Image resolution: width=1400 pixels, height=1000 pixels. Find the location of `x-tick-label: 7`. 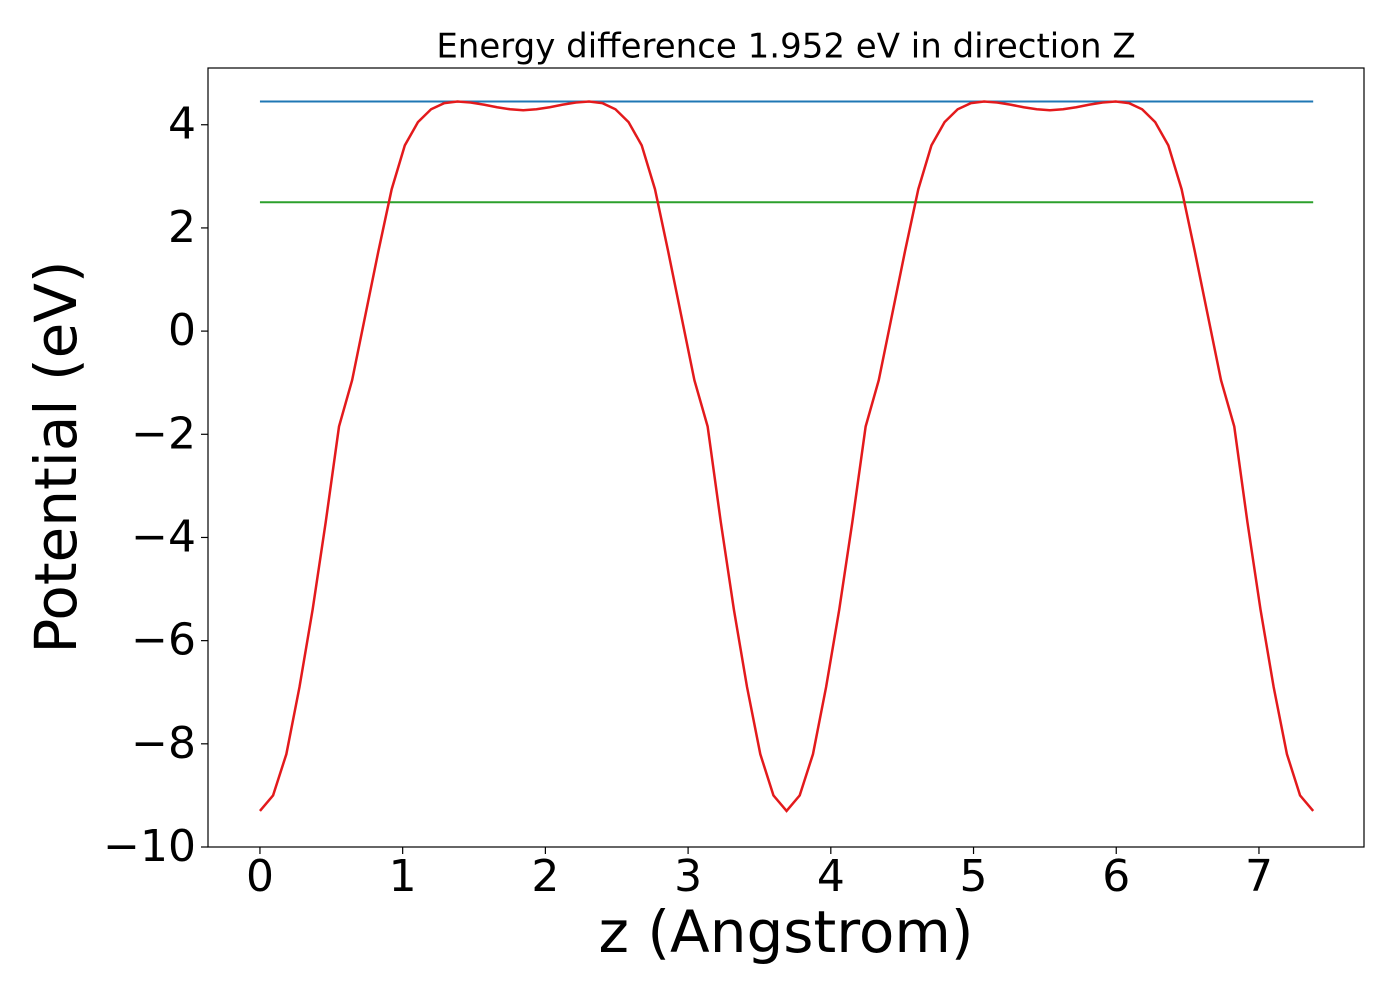

x-tick-label: 7 is located at coordinates (1259, 876).